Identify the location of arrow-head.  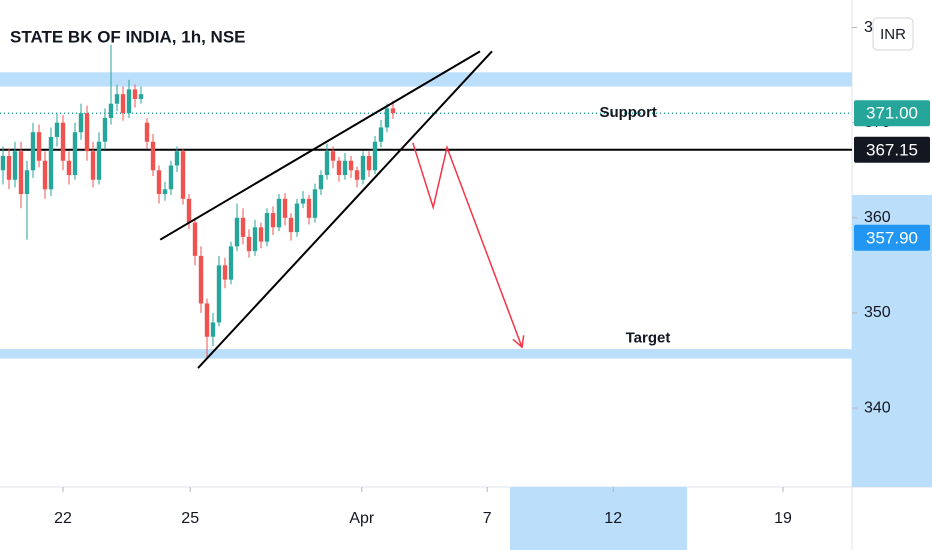
(518, 342).